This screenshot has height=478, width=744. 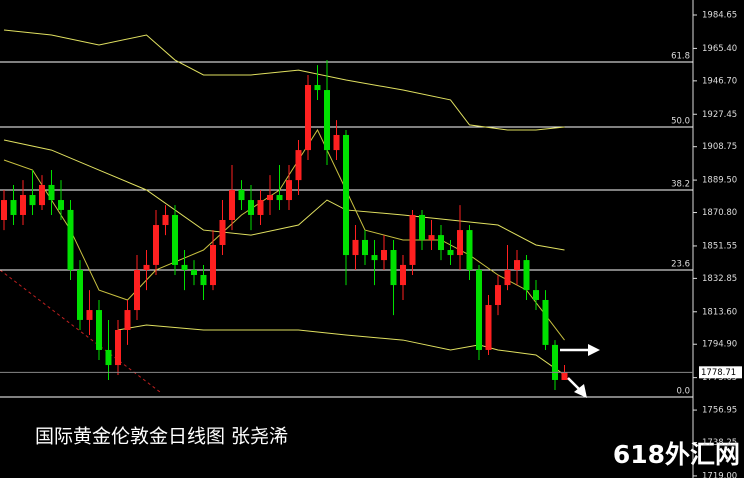 What do you see at coordinates (341, 350) in the screenshot?
I see `band-line` at bounding box center [341, 350].